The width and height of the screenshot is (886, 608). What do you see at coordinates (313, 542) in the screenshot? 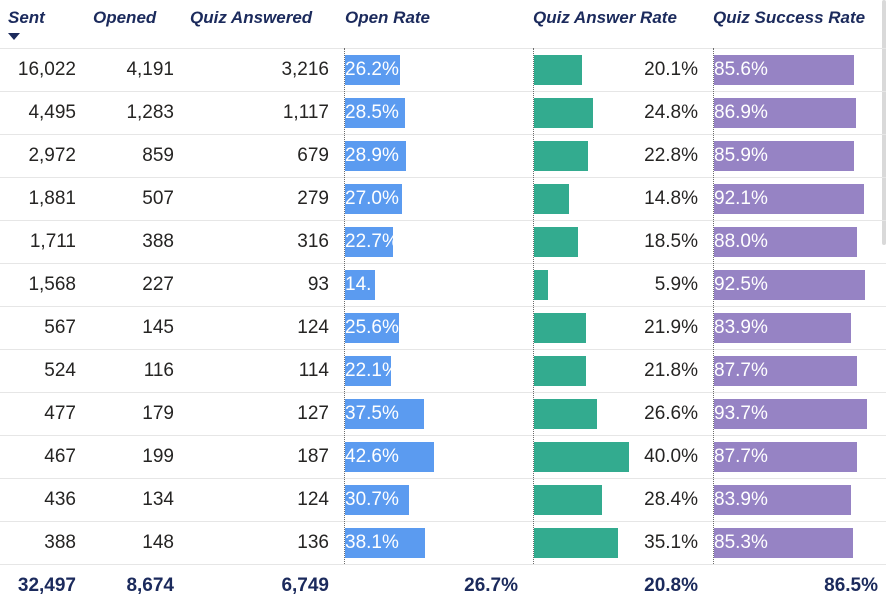
I see `cell-quiz-answered: 136` at bounding box center [313, 542].